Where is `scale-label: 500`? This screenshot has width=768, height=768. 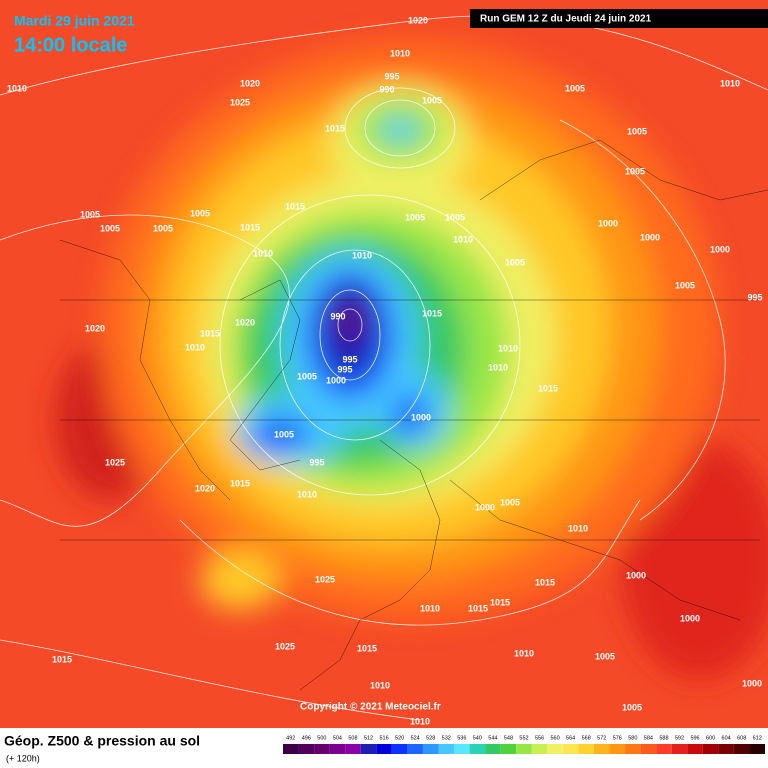 scale-label: 500 is located at coordinates (321, 738).